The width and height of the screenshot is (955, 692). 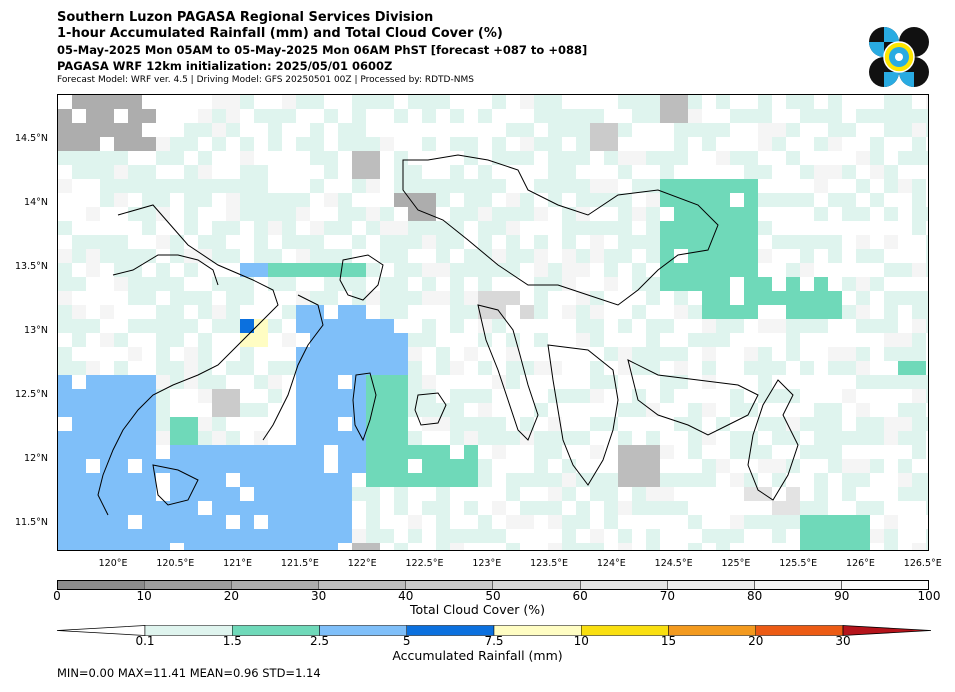 I want to click on latitude-label: 14°N, so click(x=36, y=202).